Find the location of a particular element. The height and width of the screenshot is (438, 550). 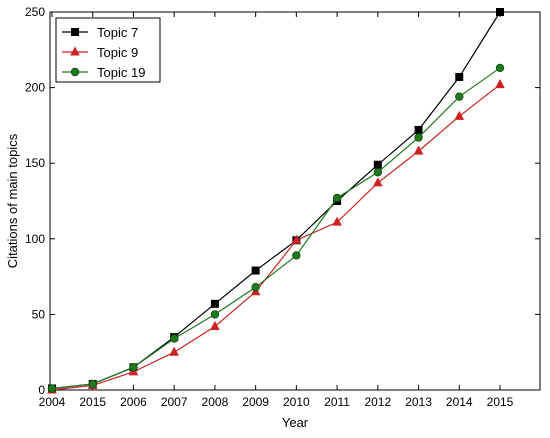

y-tick-label: 100 is located at coordinates (35, 239).